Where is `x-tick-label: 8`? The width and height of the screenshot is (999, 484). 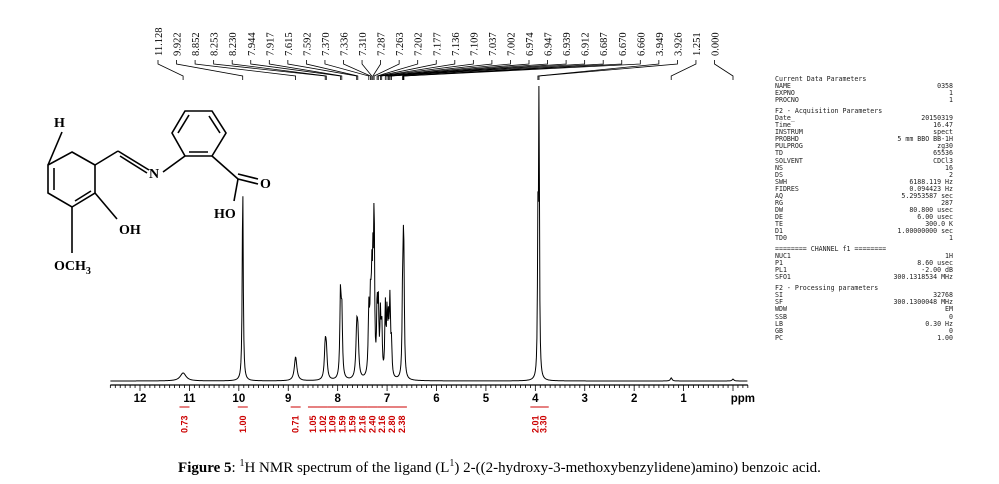
x-tick-label: 8 is located at coordinates (337, 399).